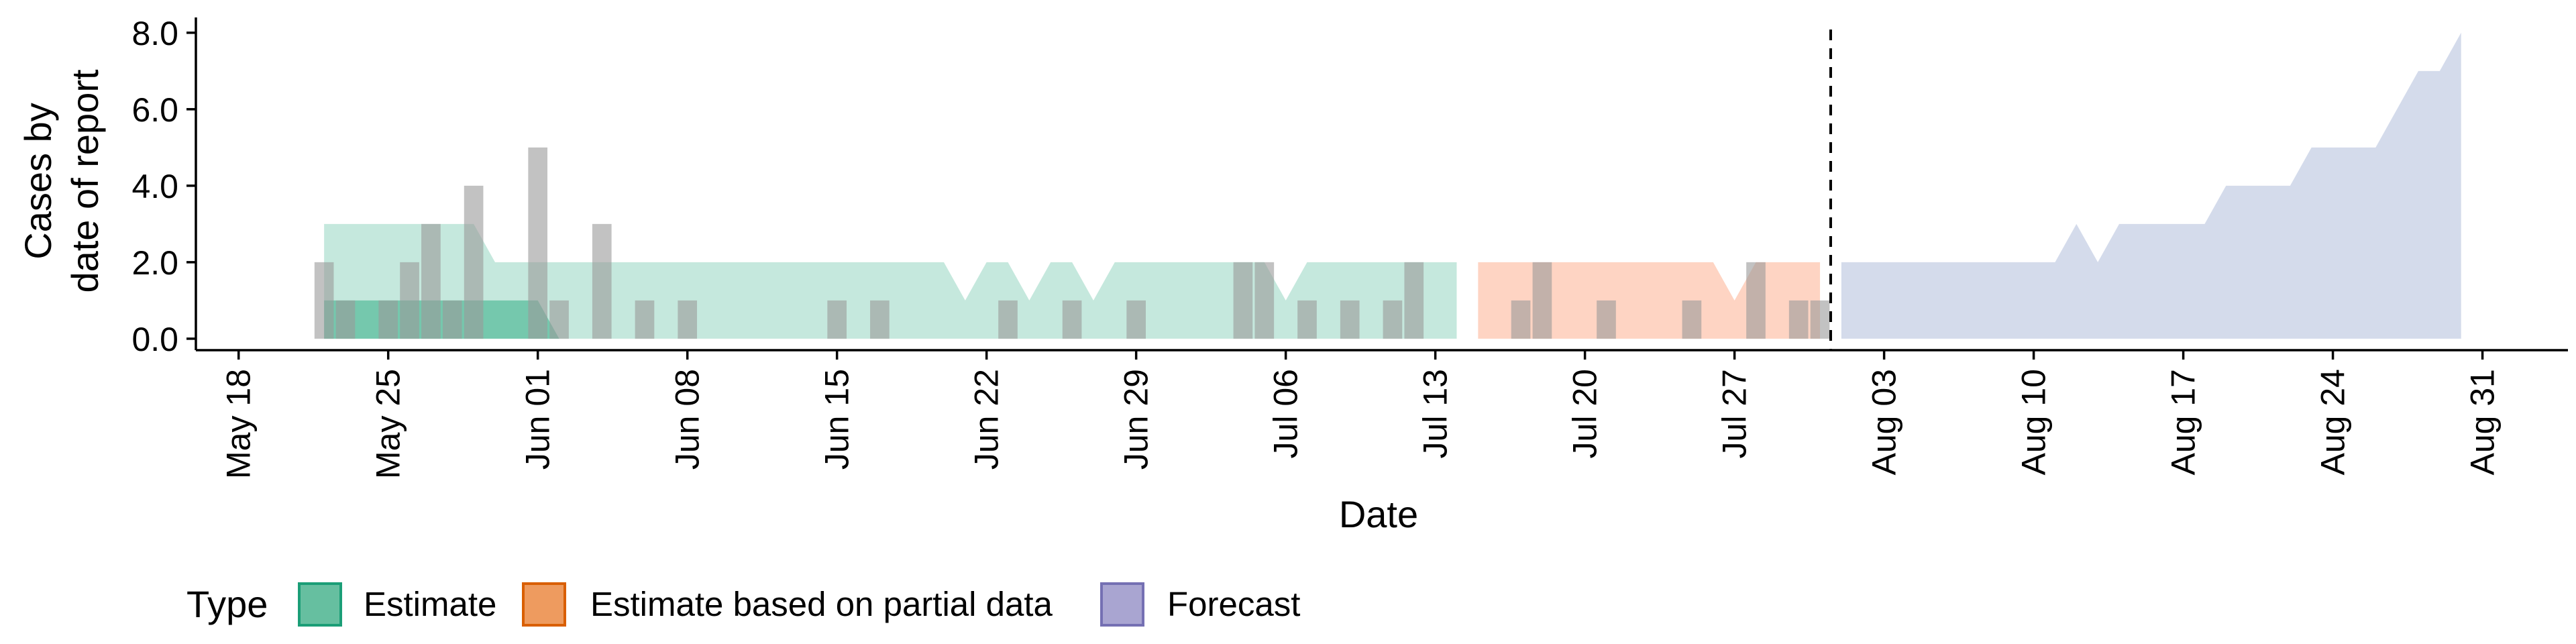 Image resolution: width=2576 pixels, height=644 pixels. I want to click on legend-key-forecast, so click(1122, 604).